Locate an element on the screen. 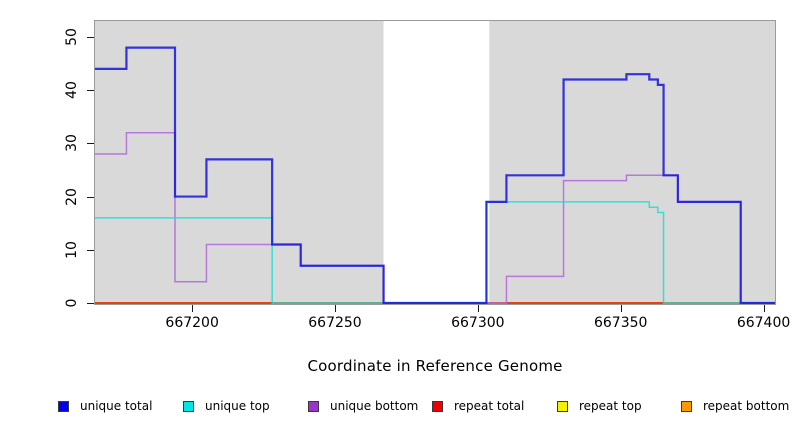 This screenshot has width=792, height=432. legend-label: unique bottom is located at coordinates (374, 406).